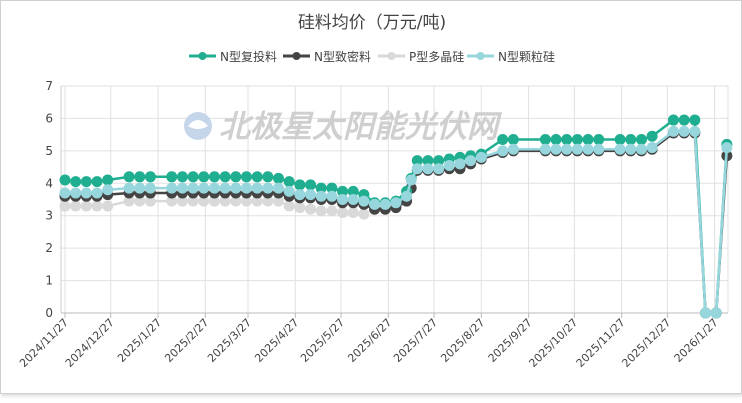 The width and height of the screenshot is (742, 403). What do you see at coordinates (343, 127) in the screenshot?
I see `watermark-logo: 北极星太阳能光伏网` at bounding box center [343, 127].